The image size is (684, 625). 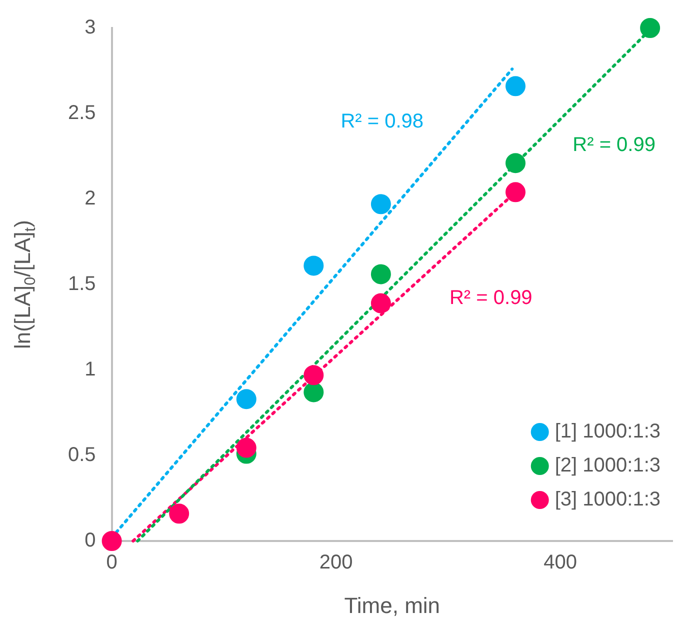 I want to click on y-axis-title: ln([LA]0/[LA]t), so click(x=24, y=284).